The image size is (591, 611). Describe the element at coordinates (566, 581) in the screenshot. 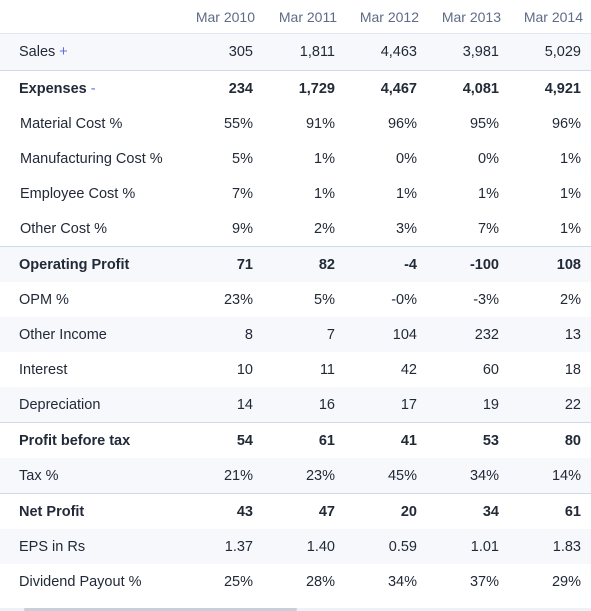

I see `row-value: 29%` at that location.